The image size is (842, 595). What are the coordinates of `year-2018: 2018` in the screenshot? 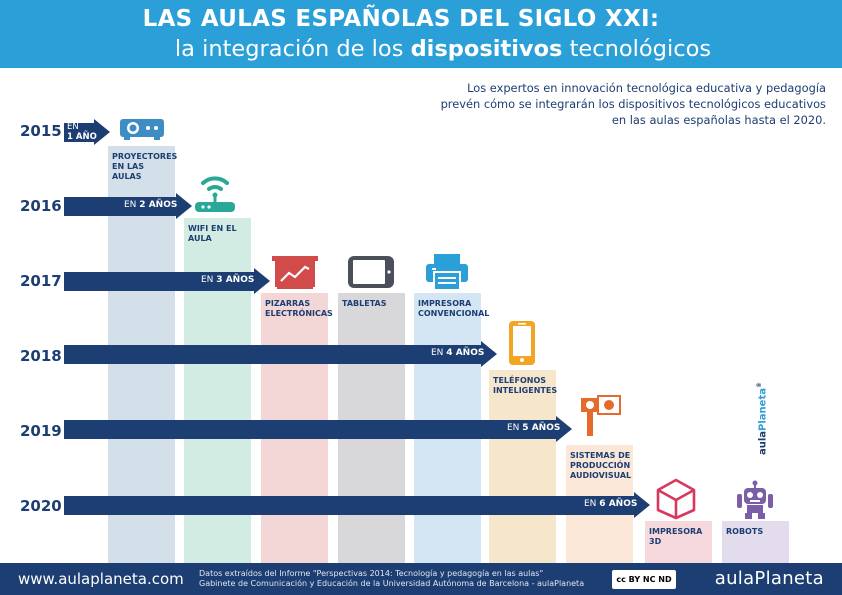 It's located at (41, 356).